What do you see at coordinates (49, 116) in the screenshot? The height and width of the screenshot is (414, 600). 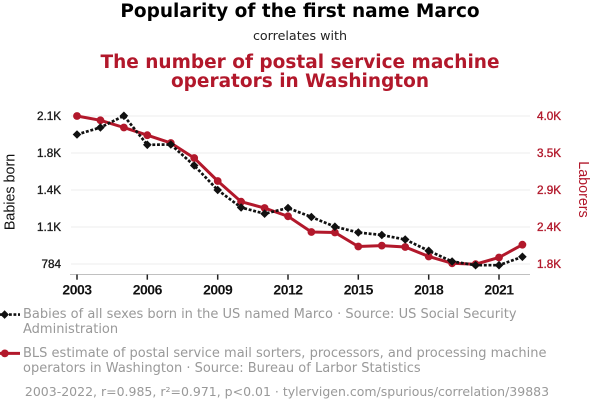 I see `svg-text: 2.1K` at bounding box center [49, 116].